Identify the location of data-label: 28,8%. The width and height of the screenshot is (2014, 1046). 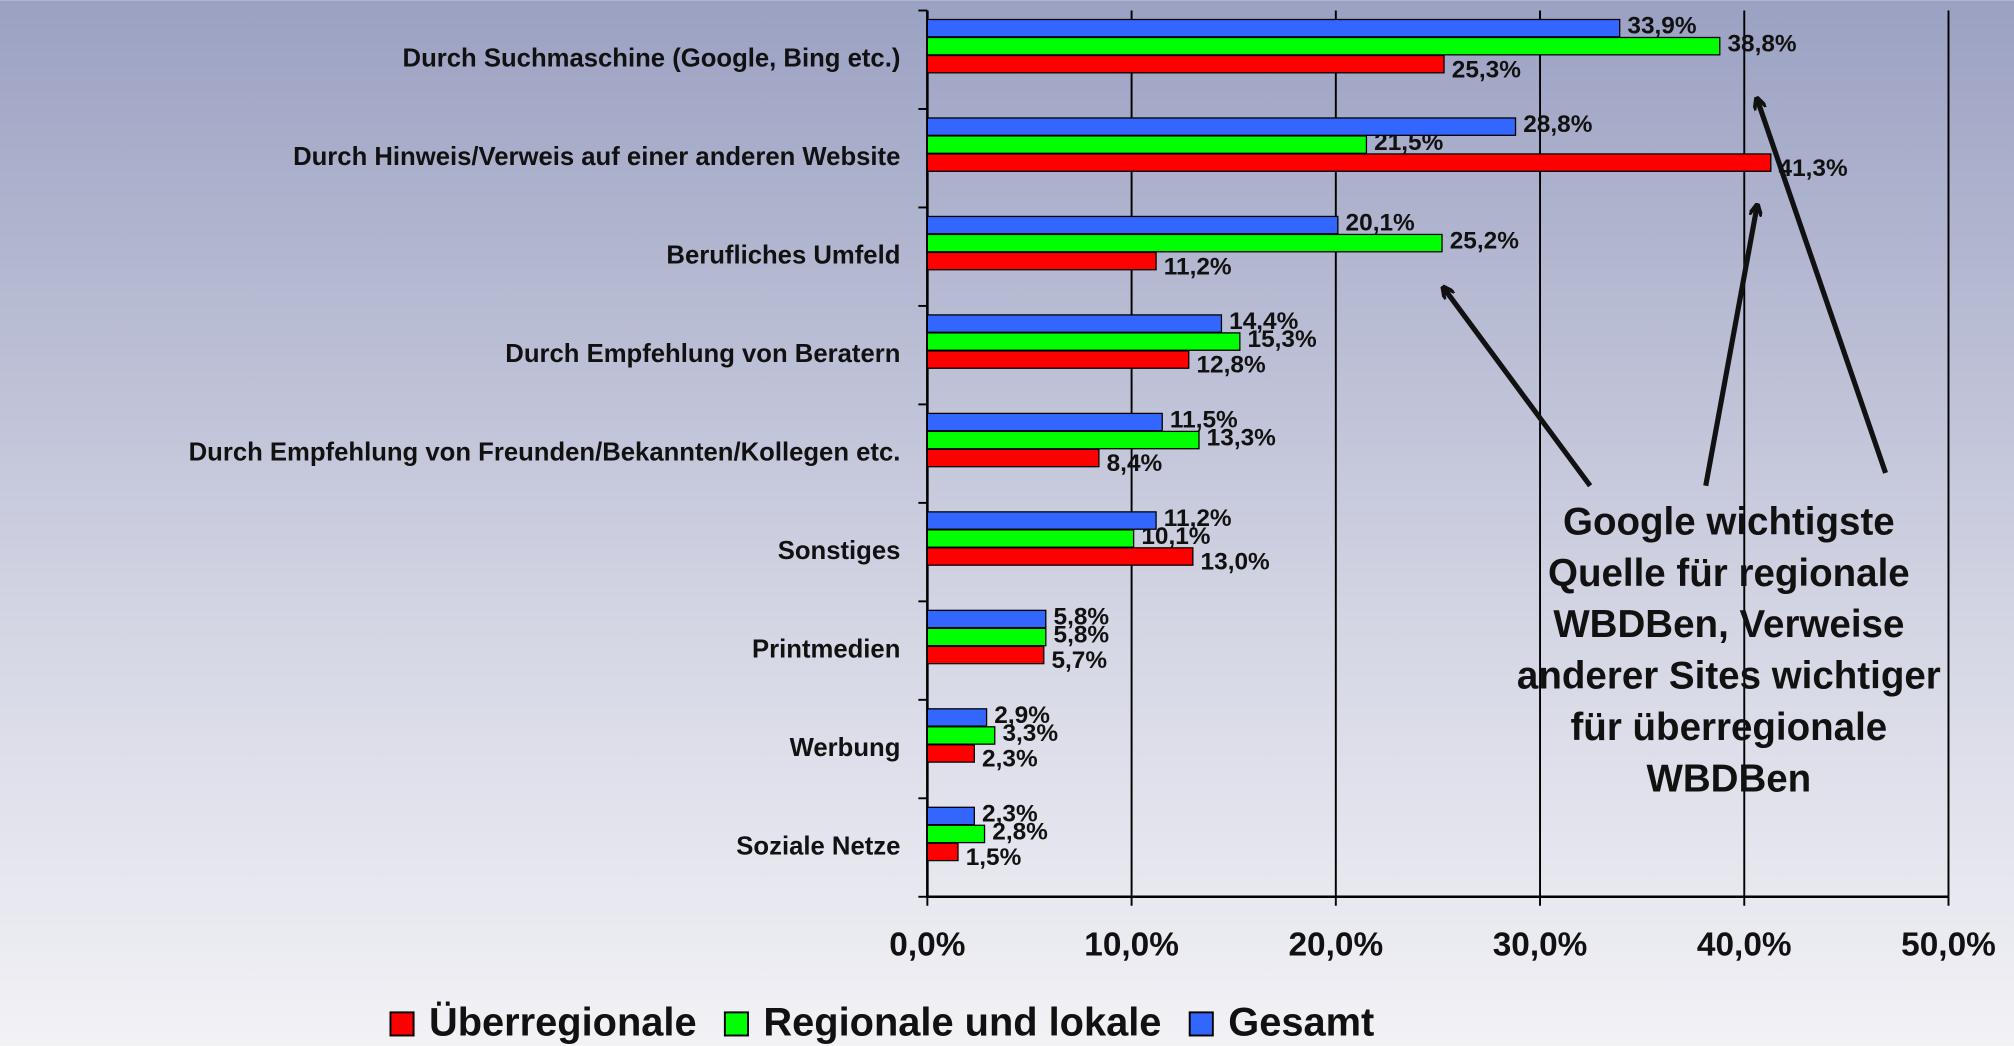
(1557, 124).